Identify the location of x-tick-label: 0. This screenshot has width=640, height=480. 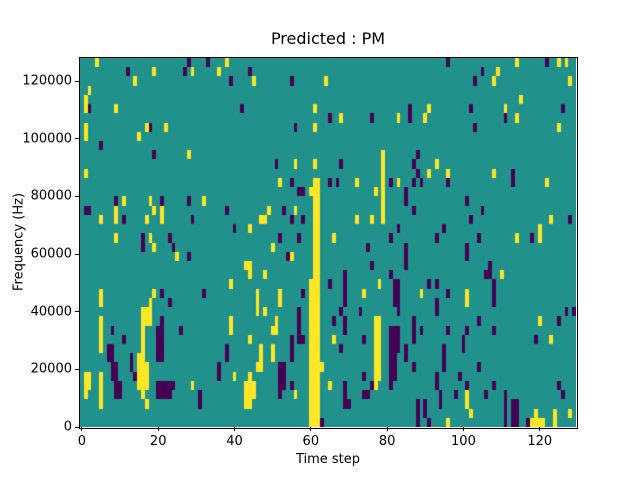
(82, 441).